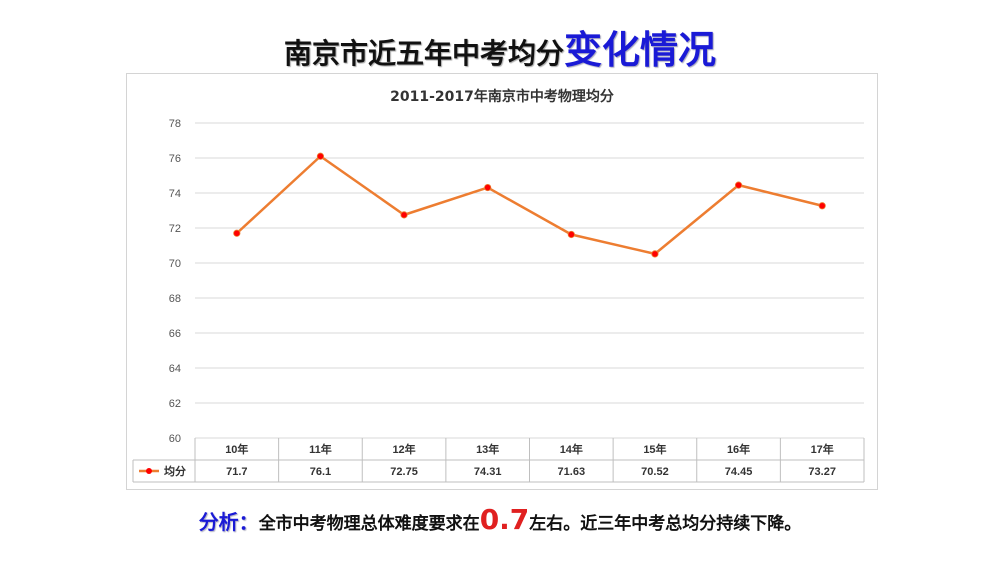 The height and width of the screenshot is (562, 1000). What do you see at coordinates (572, 472) in the screenshot?
I see `data-value-label: 71.63` at bounding box center [572, 472].